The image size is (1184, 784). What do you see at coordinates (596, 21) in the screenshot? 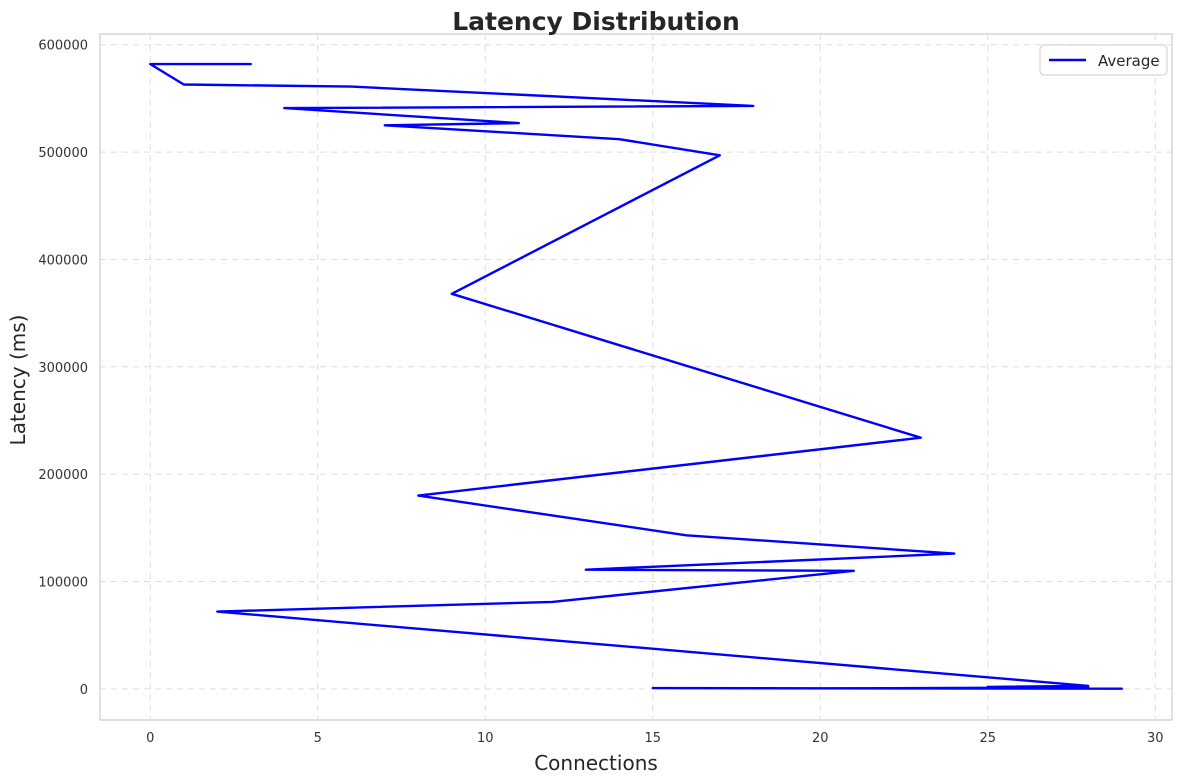
I see `chart-title: Latency Distribution` at bounding box center [596, 21].